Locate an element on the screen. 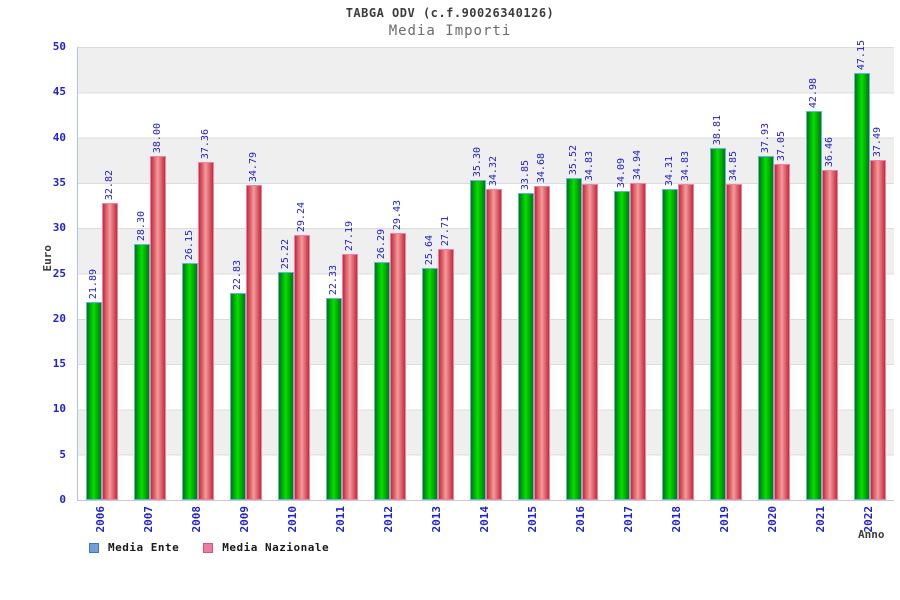  value-label-media-ente-2011: 22.33 is located at coordinates (333, 279).